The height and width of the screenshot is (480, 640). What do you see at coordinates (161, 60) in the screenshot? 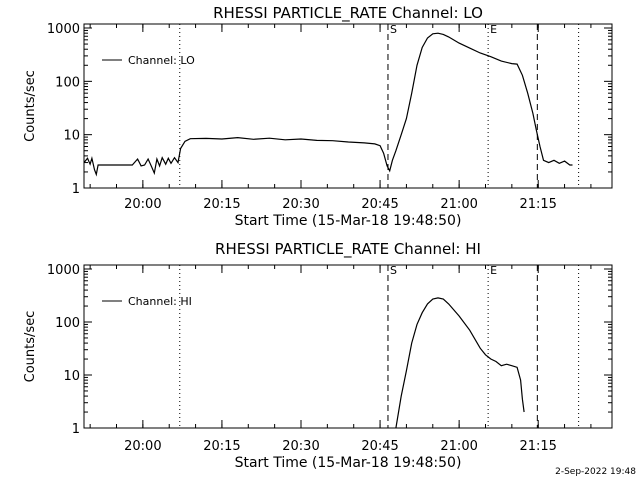
I see `legend-label: Channel: LO` at bounding box center [161, 60].